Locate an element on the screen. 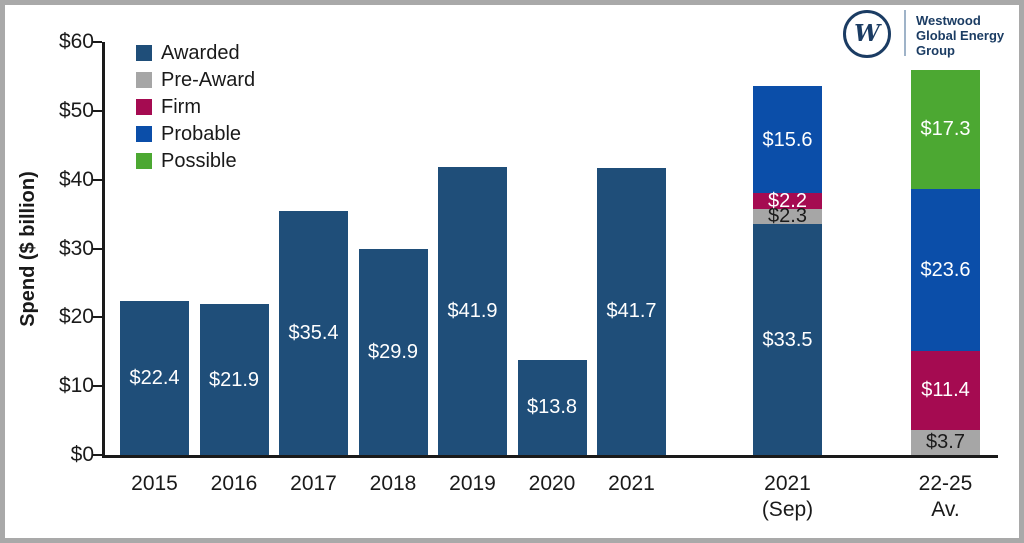 The width and height of the screenshot is (1024, 543). legend-label: Pre-Award is located at coordinates (208, 79).